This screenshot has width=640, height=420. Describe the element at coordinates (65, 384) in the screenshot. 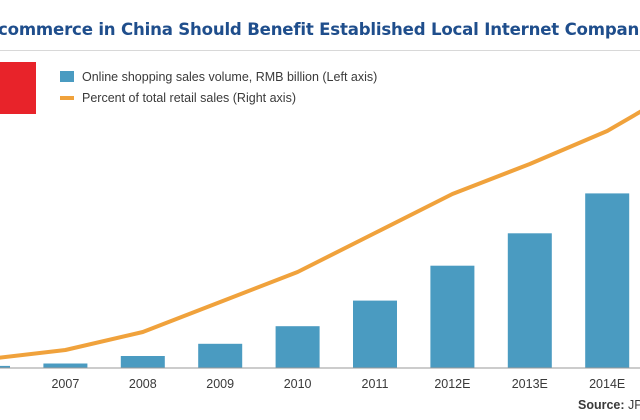

I see `x-tick-label-2007: 2007` at that location.